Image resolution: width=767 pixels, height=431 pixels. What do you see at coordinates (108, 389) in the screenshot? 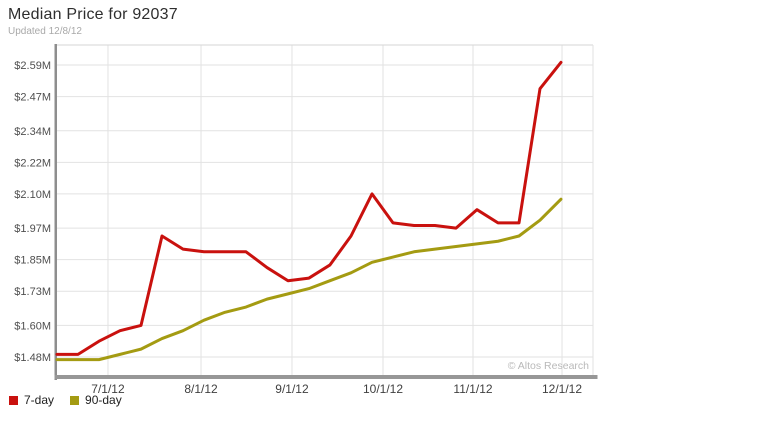
I see `x-axis-tick-label: 7/1/12` at bounding box center [108, 389].